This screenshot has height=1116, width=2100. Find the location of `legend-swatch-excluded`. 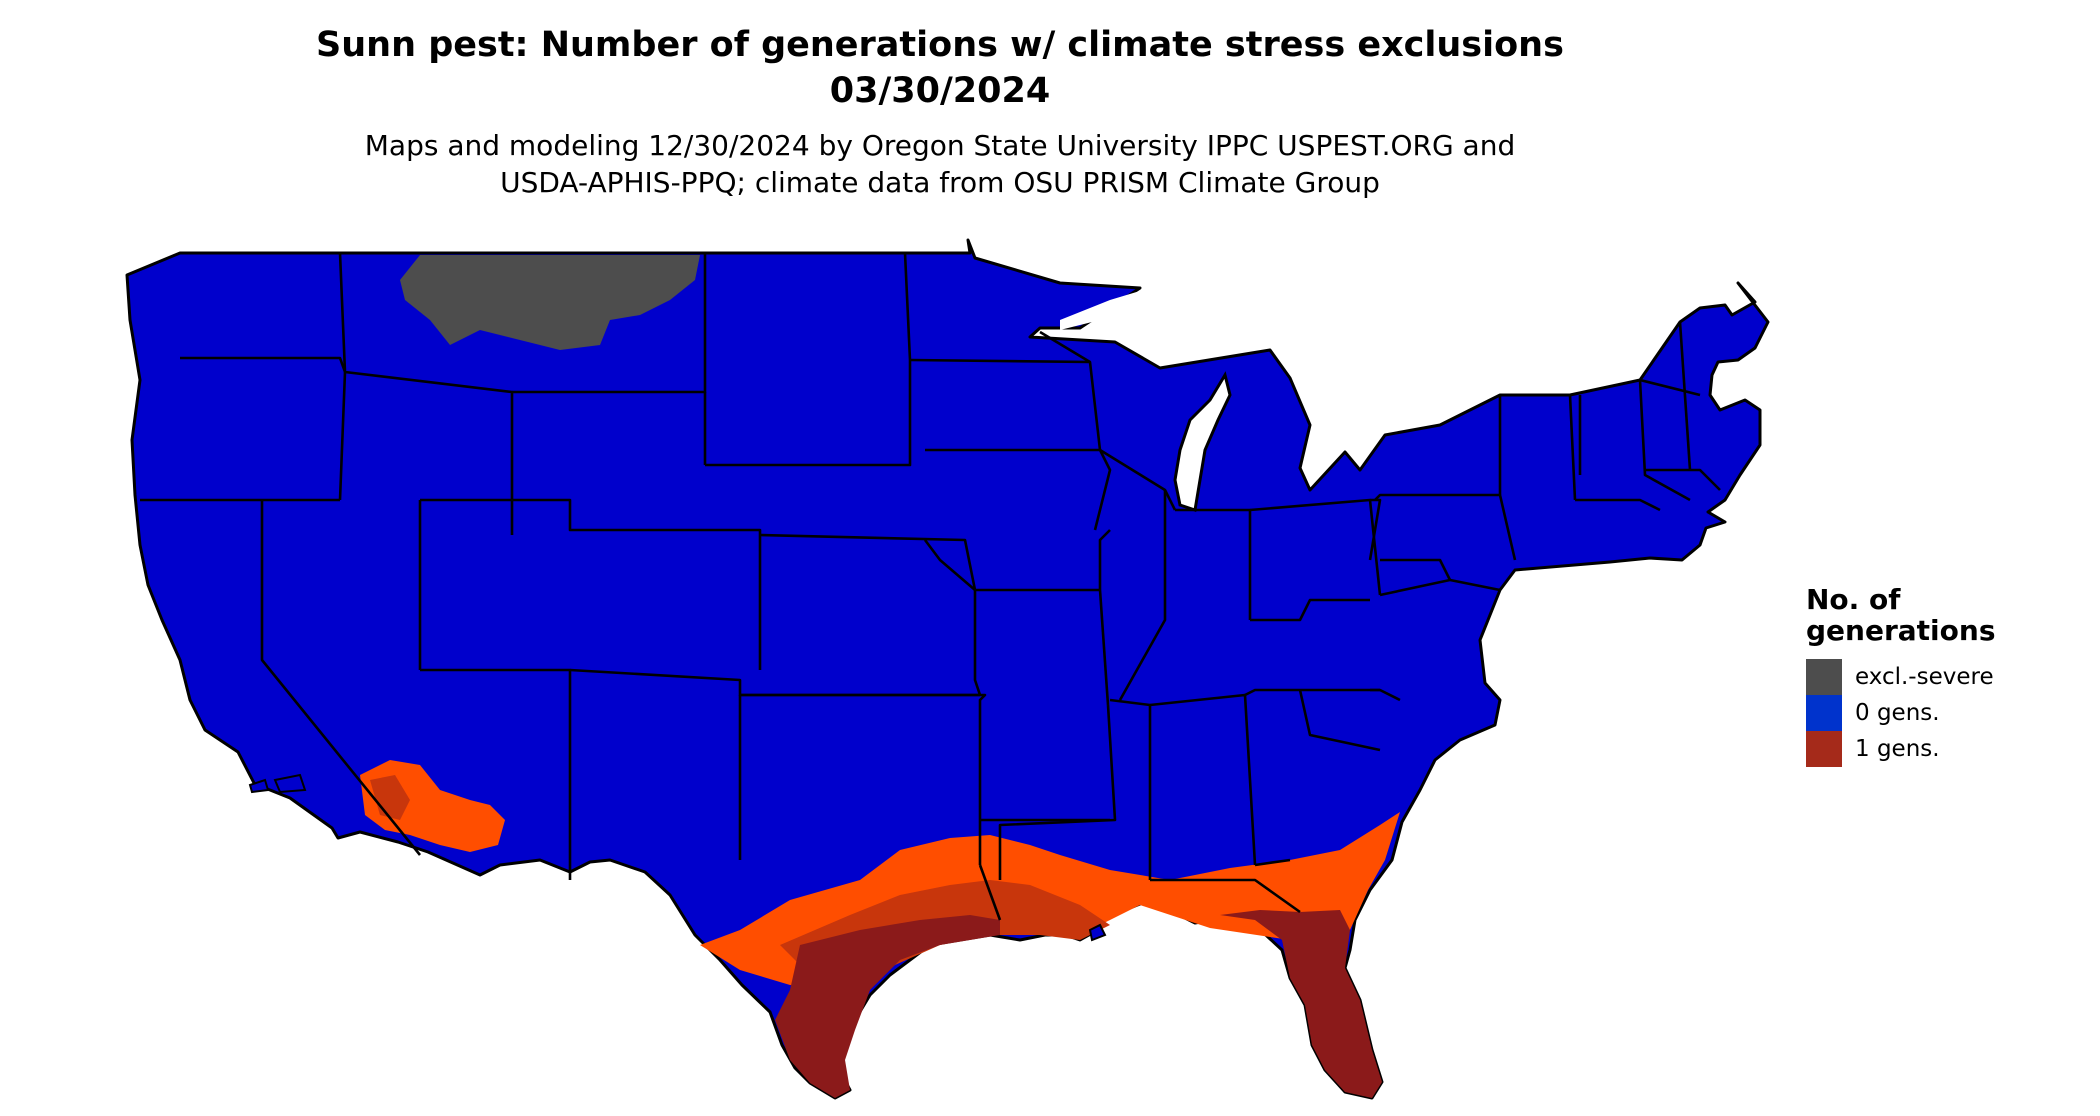

legend-swatch-excluded is located at coordinates (1824, 677).